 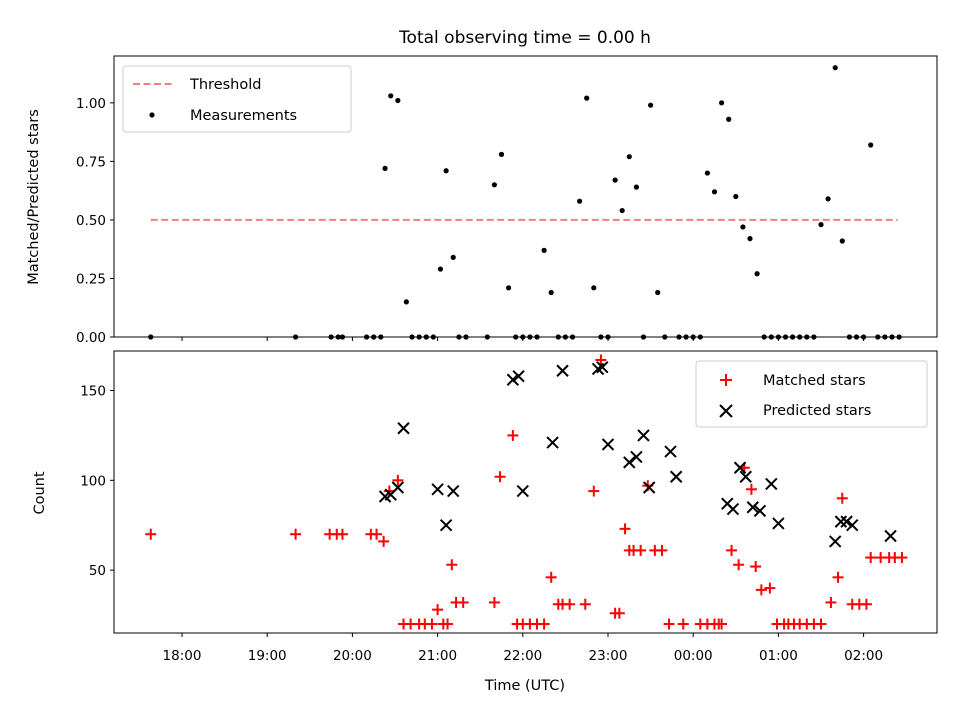 I want to click on top-y-ticks: 0.00 0.25 0.50 0.75 1.00, so click(x=95, y=221).